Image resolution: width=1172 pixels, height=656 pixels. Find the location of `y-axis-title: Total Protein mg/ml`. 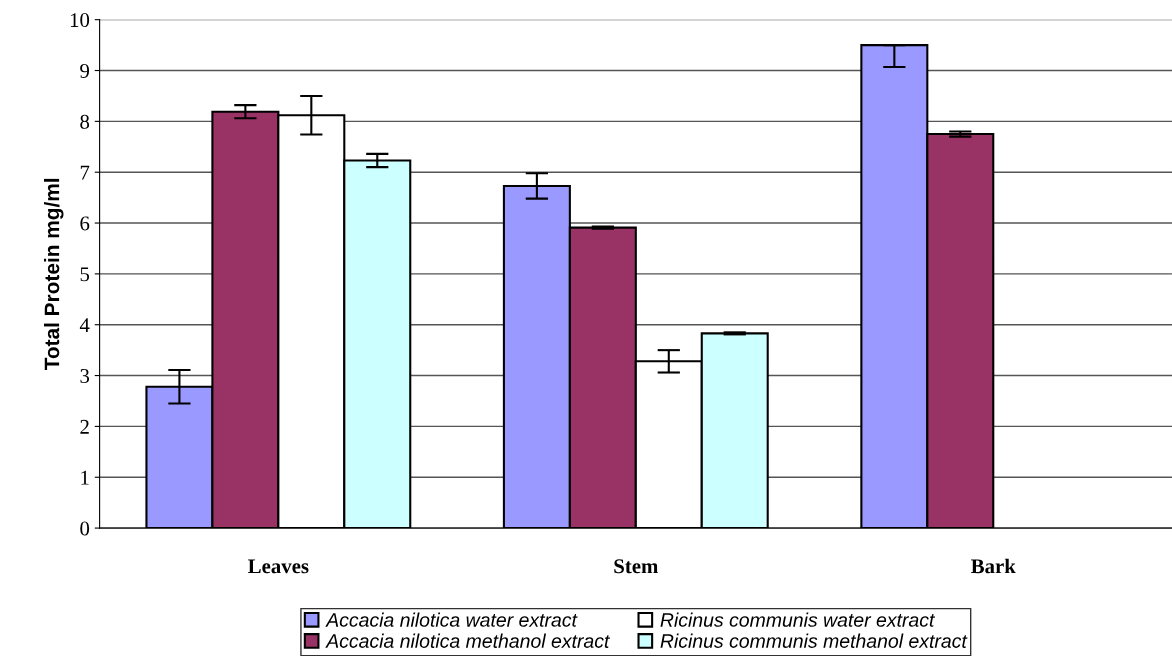

y-axis-title: Total Protein mg/ml is located at coordinates (54, 274).